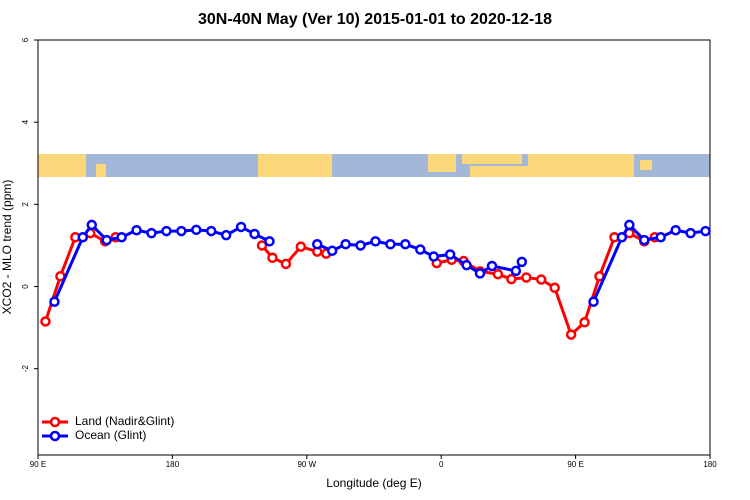  Describe the element at coordinates (25, 121) in the screenshot. I see `y-tick-label: 4` at that location.